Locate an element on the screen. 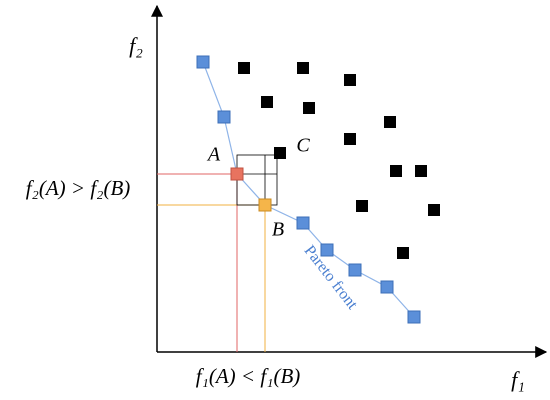  x-axis-label: f₁ is located at coordinates (518, 379).